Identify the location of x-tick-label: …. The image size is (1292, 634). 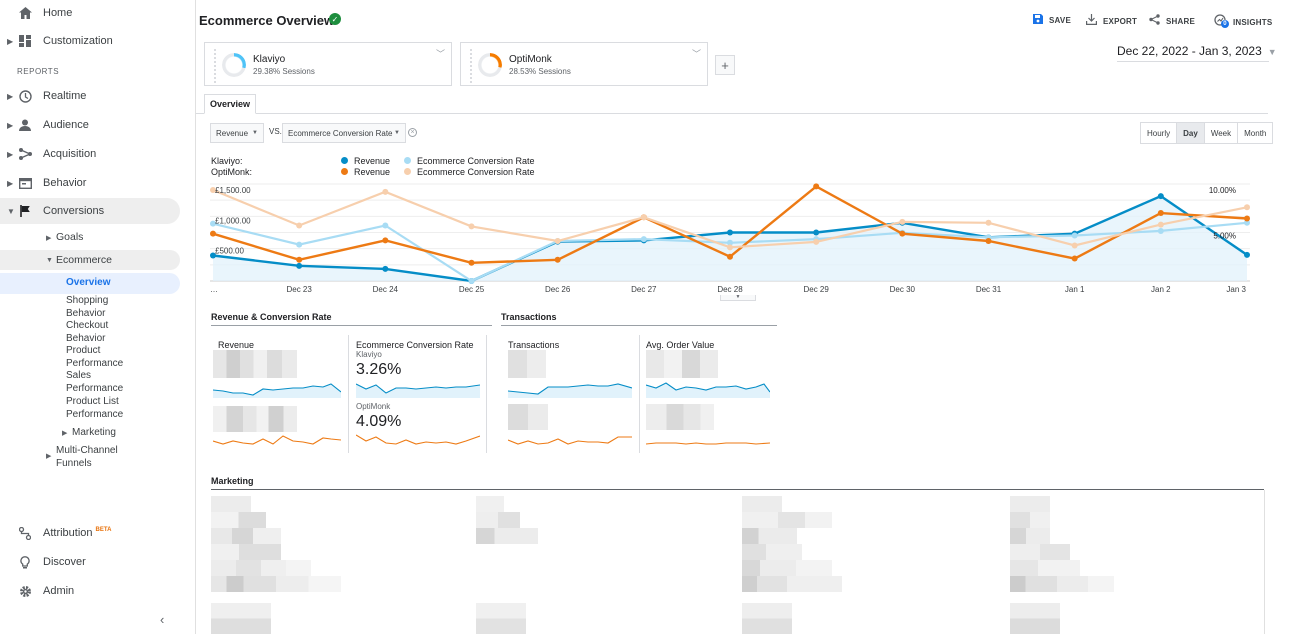
(214, 289).